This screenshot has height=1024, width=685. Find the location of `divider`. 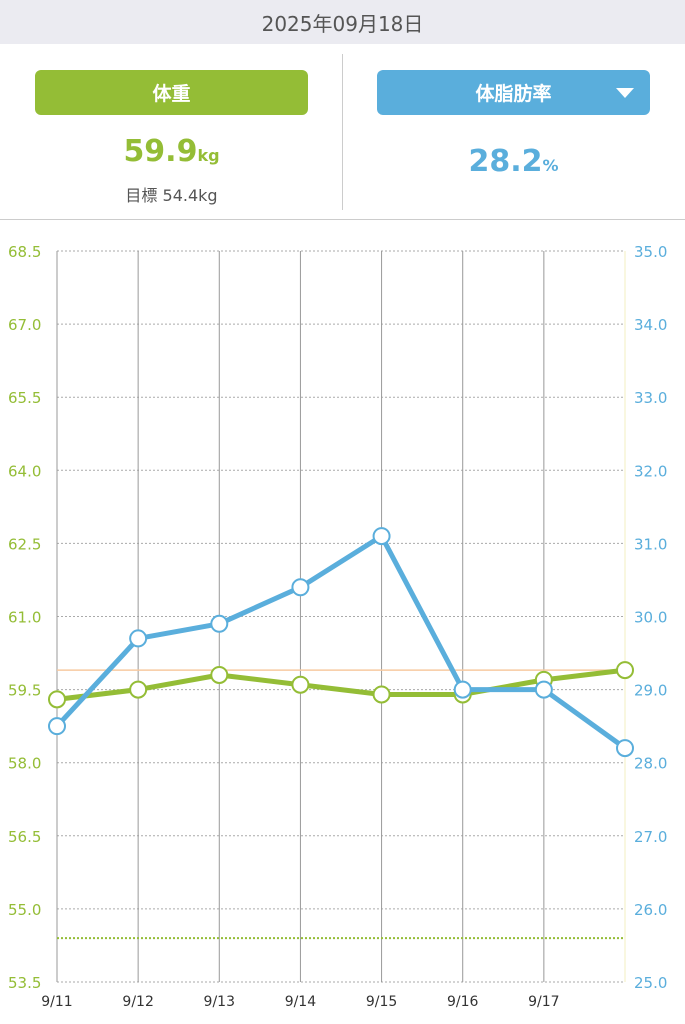

divider is located at coordinates (342, 132).